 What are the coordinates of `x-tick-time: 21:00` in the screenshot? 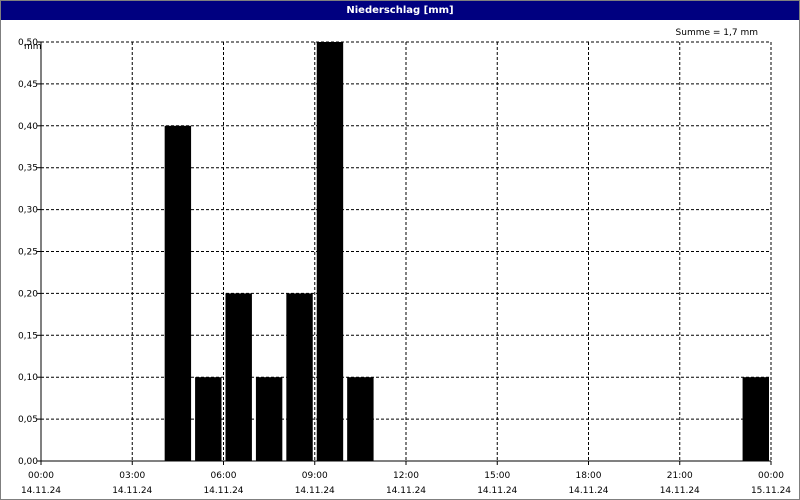 It's located at (680, 476).